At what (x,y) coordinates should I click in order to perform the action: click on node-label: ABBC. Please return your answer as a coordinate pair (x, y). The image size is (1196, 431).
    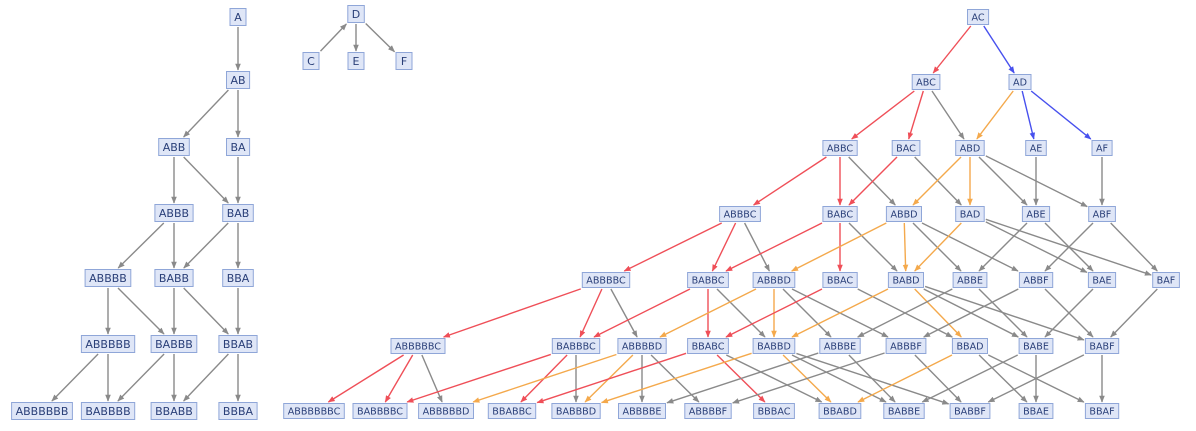
    Looking at the image, I should click on (840, 148).